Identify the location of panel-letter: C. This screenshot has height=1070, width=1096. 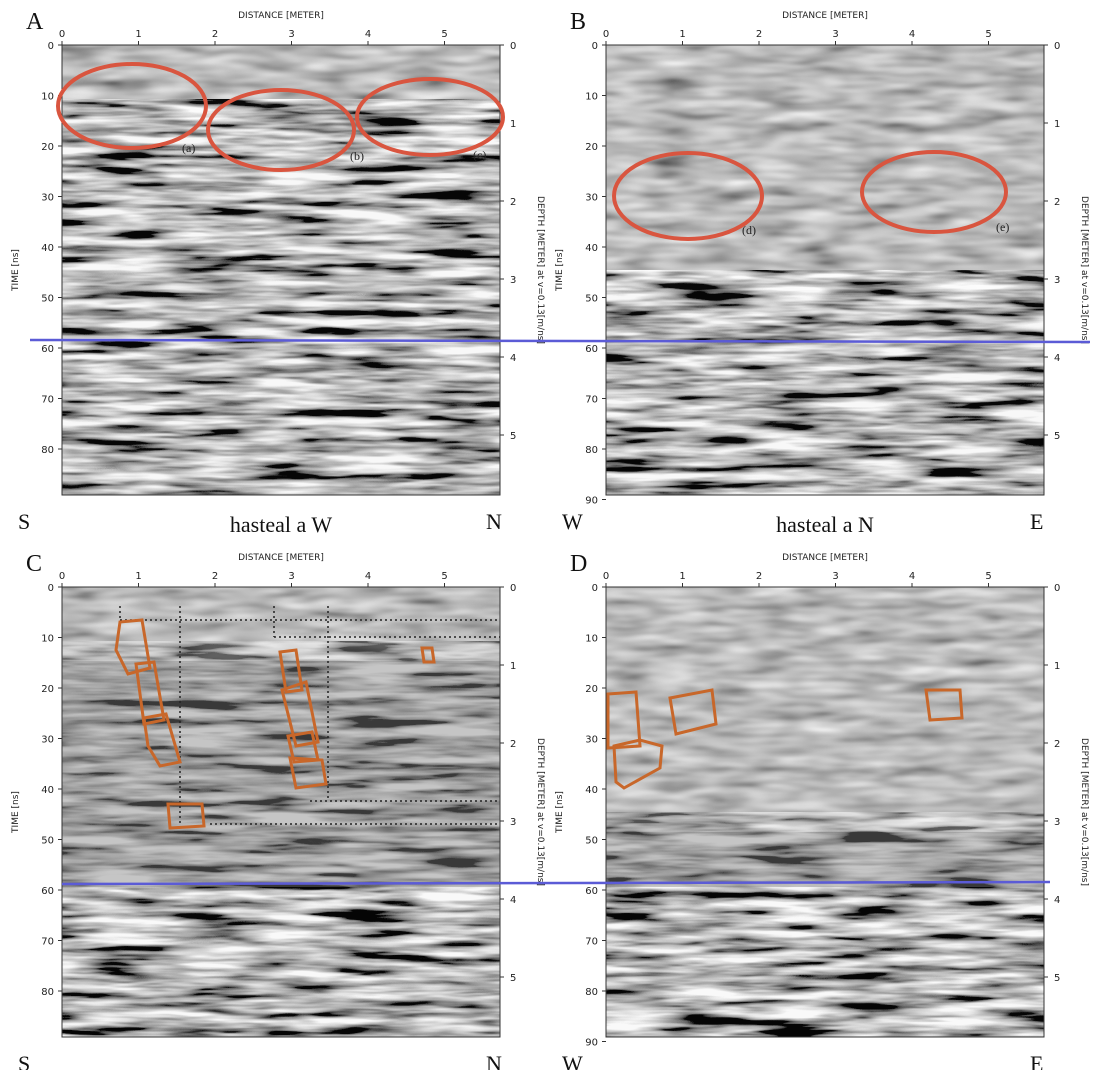
(34, 564).